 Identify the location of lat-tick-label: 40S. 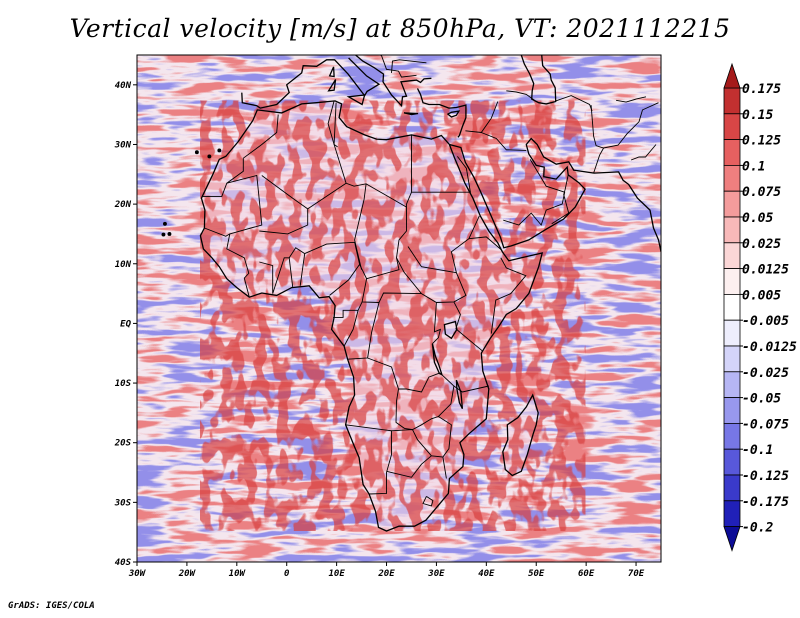
(123, 563).